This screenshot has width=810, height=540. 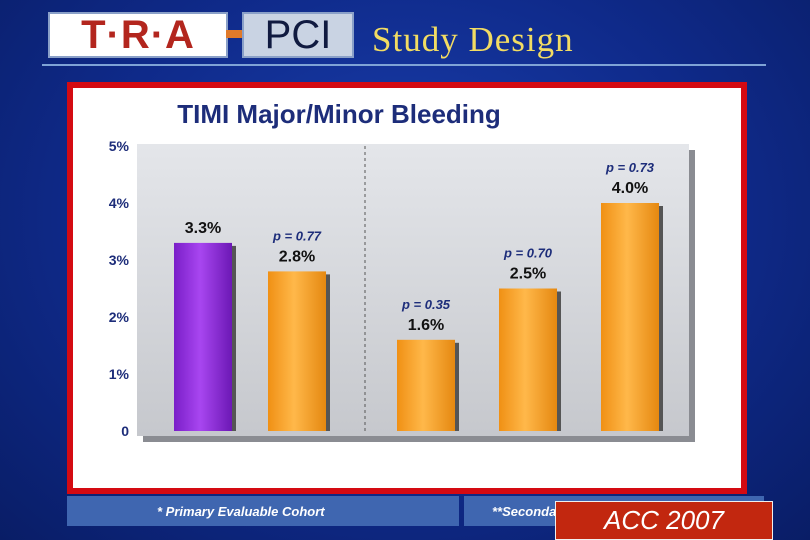 I want to click on bar-value-label: 4.0%, so click(x=630, y=188).